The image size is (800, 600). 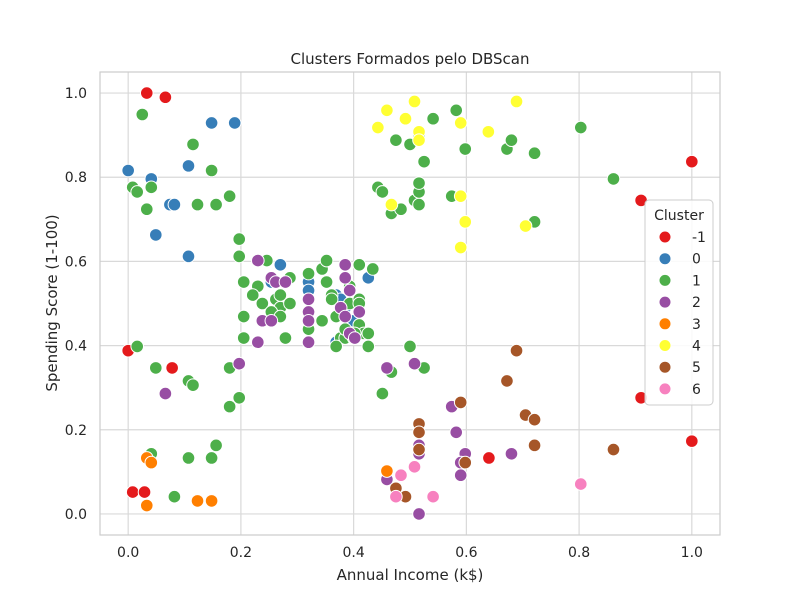 What do you see at coordinates (410, 575) in the screenshot?
I see `x-axis-label: Annual Income (k$)` at bounding box center [410, 575].